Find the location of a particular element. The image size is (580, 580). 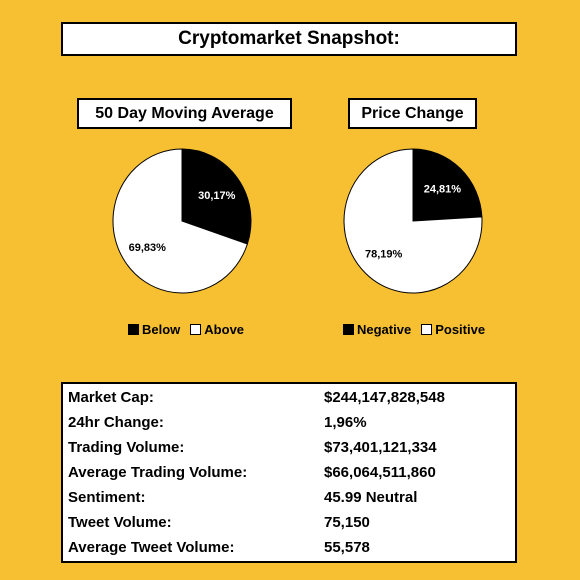

legend-label-above: Above is located at coordinates (224, 329).